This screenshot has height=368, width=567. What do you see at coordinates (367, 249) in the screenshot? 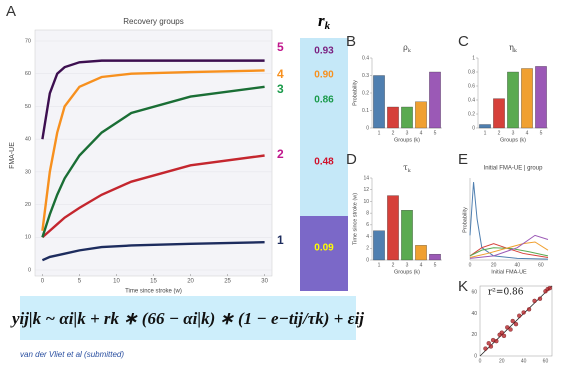
I see `y-tick-label: 2` at bounding box center [367, 249].